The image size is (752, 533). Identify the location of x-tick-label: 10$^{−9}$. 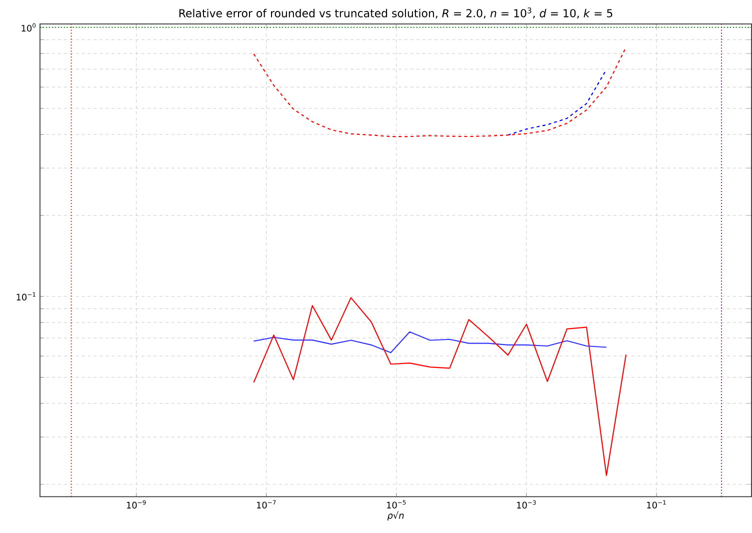
(136, 504).